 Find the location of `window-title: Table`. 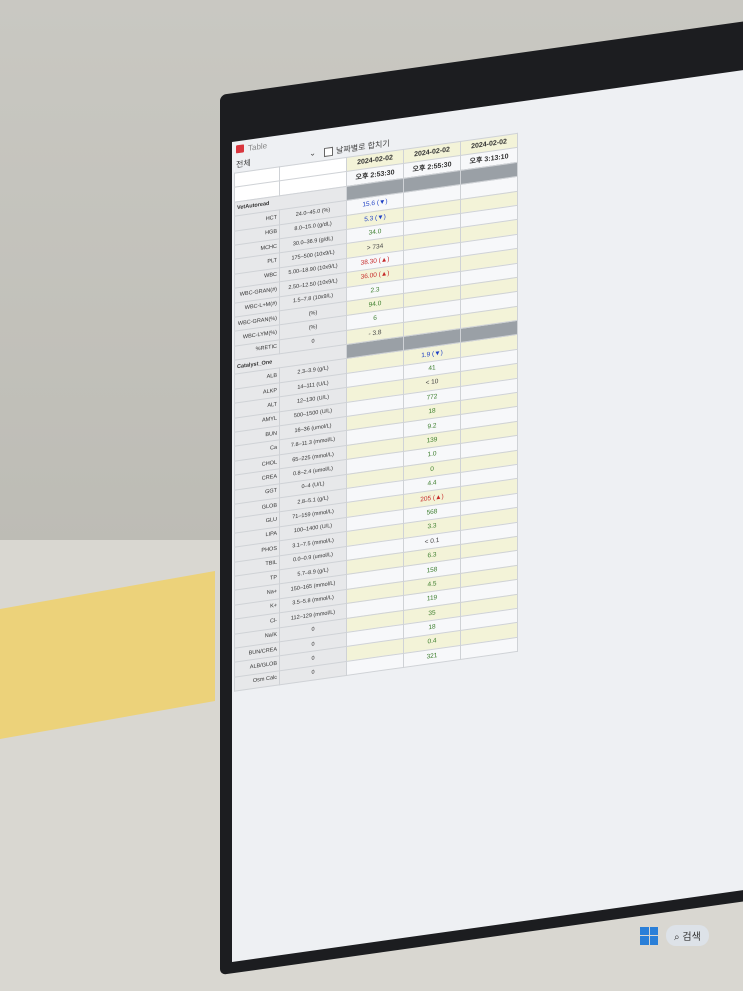

window-title: Table is located at coordinates (258, 146).